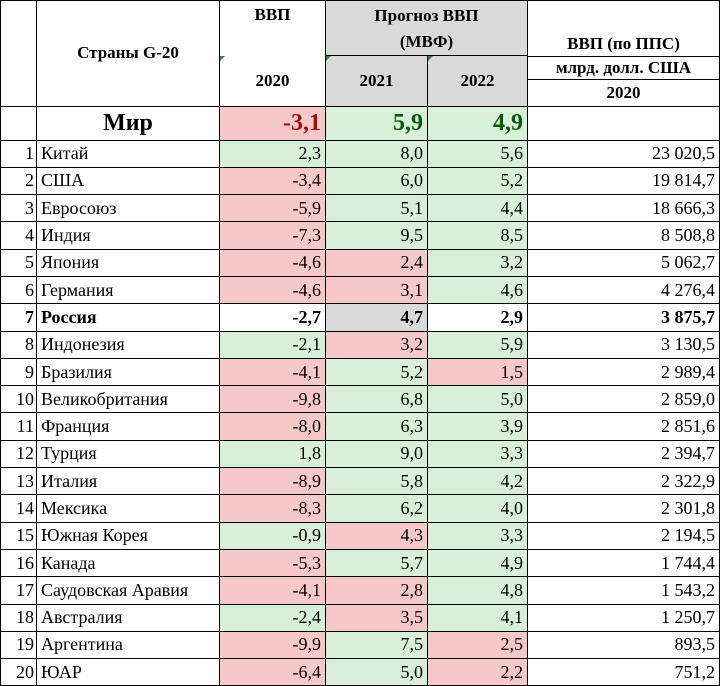  Describe the element at coordinates (376, 262) in the screenshot. I see `forecast-2021: 2,4` at that location.